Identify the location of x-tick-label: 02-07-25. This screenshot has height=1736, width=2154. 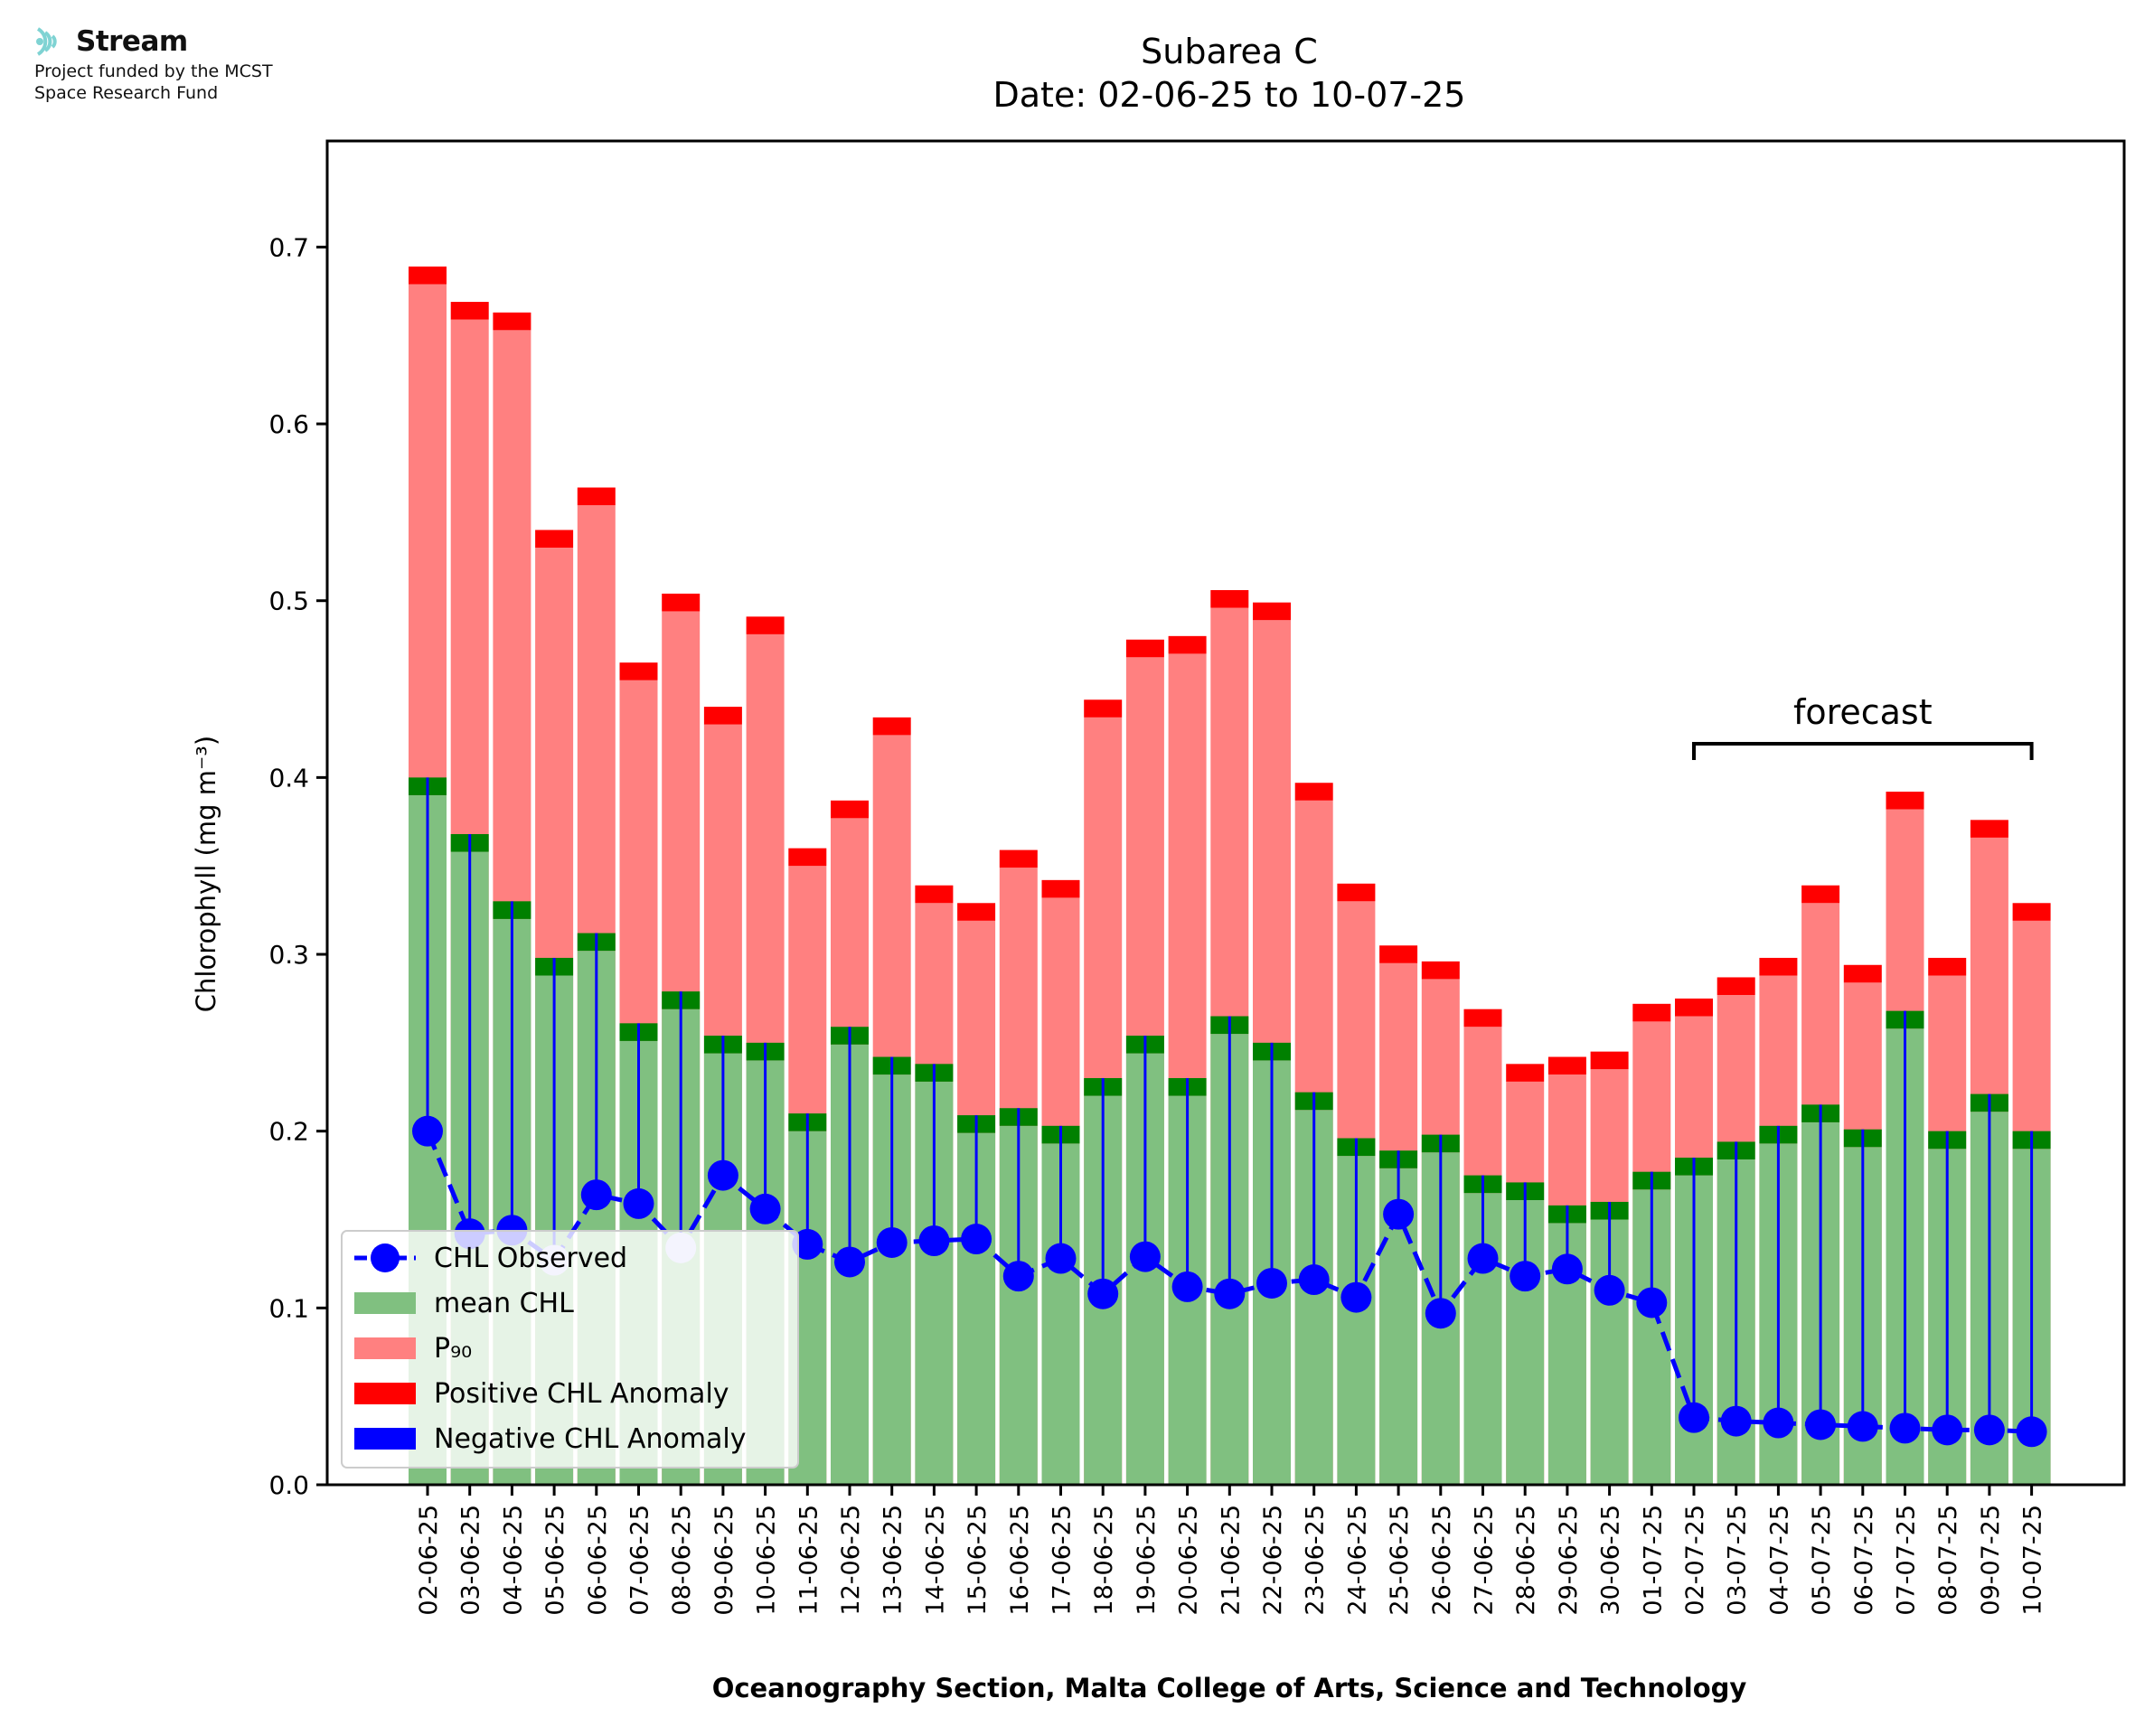
(1695, 1560).